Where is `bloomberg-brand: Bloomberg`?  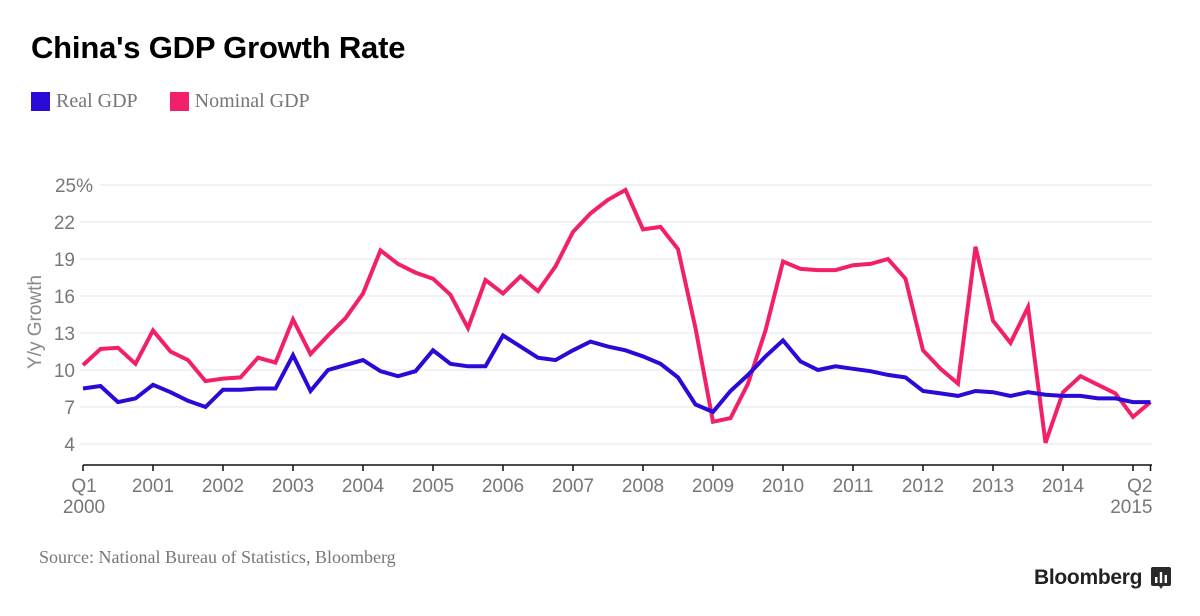
bloomberg-brand: Bloomberg is located at coordinates (1103, 578).